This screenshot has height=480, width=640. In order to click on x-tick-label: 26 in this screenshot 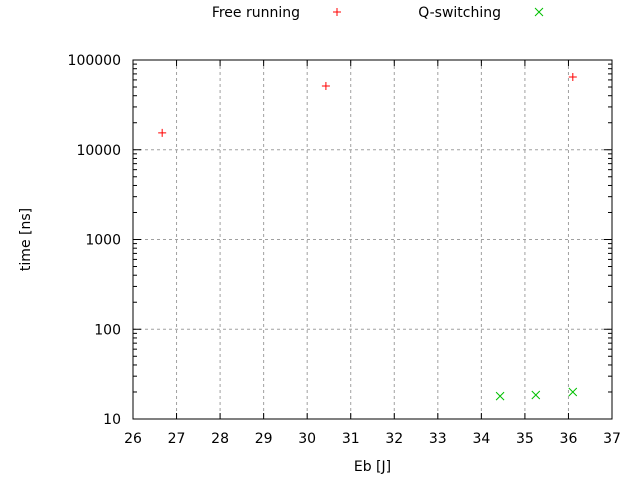, I will do `click(133, 439)`.